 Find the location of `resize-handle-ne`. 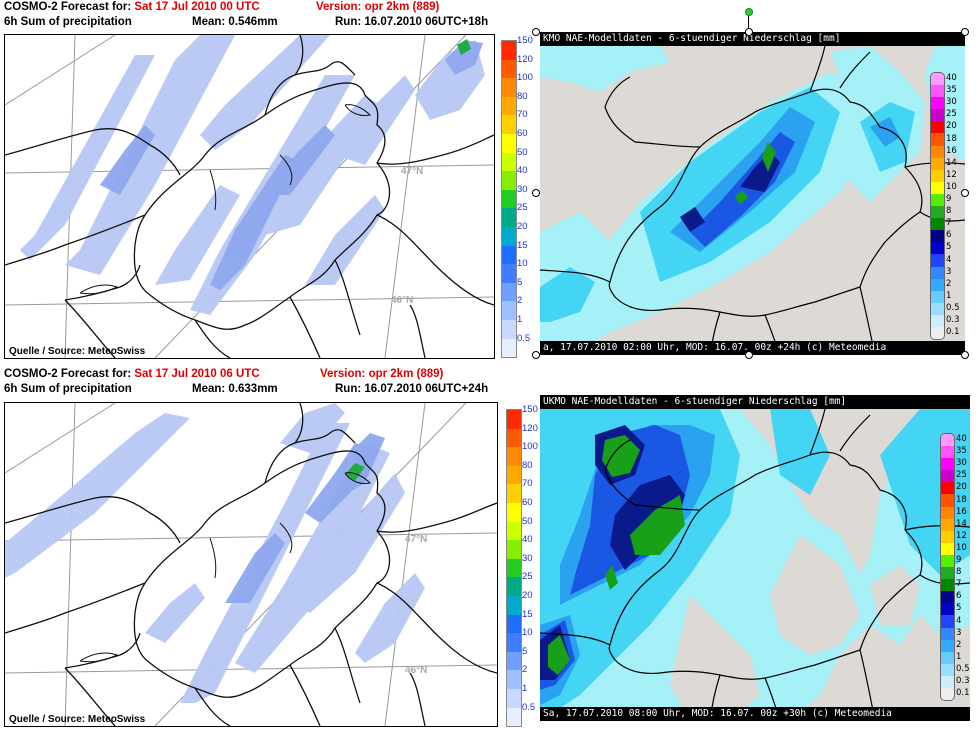

resize-handle-ne is located at coordinates (965, 32).